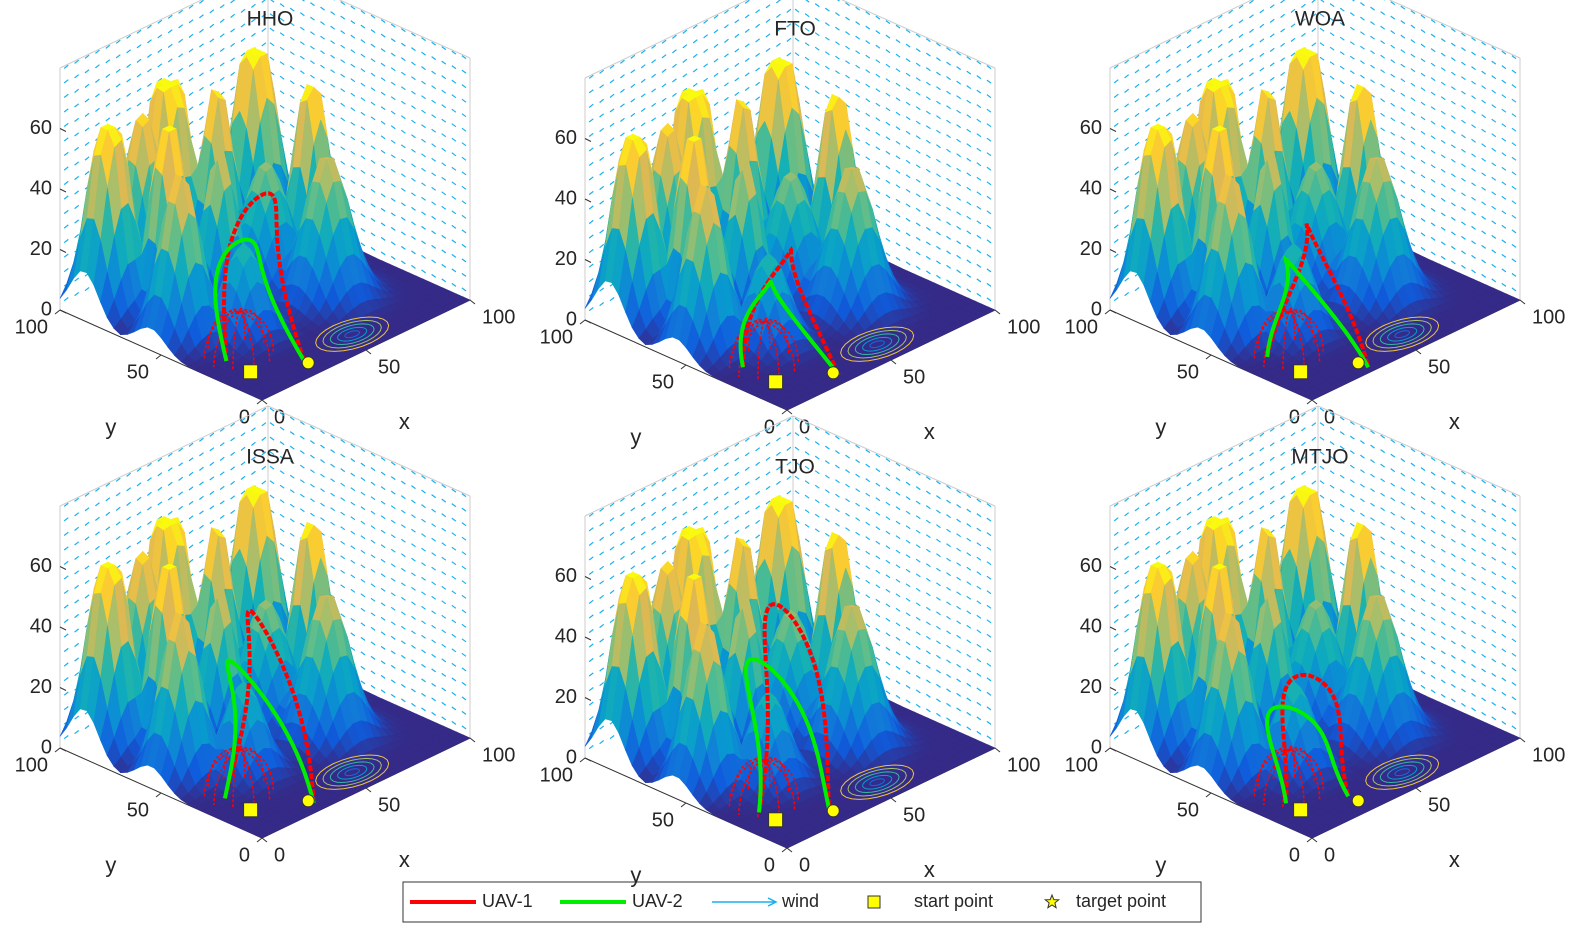 The width and height of the screenshot is (1571, 928). I want to click on surface-cell, so click(787, 407).